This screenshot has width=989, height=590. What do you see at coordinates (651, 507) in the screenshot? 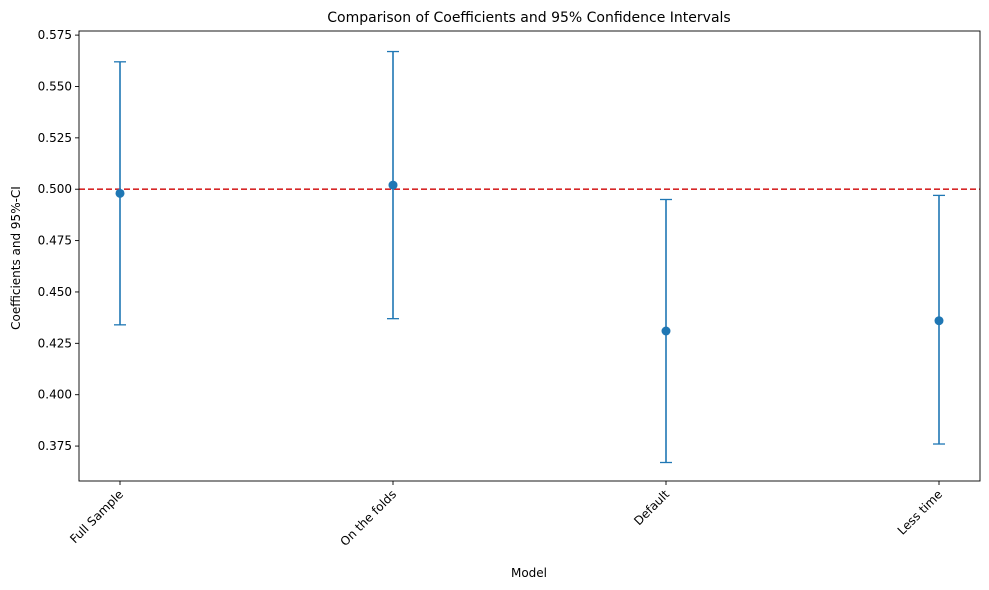
I see `x-tick-label: Default` at bounding box center [651, 507].